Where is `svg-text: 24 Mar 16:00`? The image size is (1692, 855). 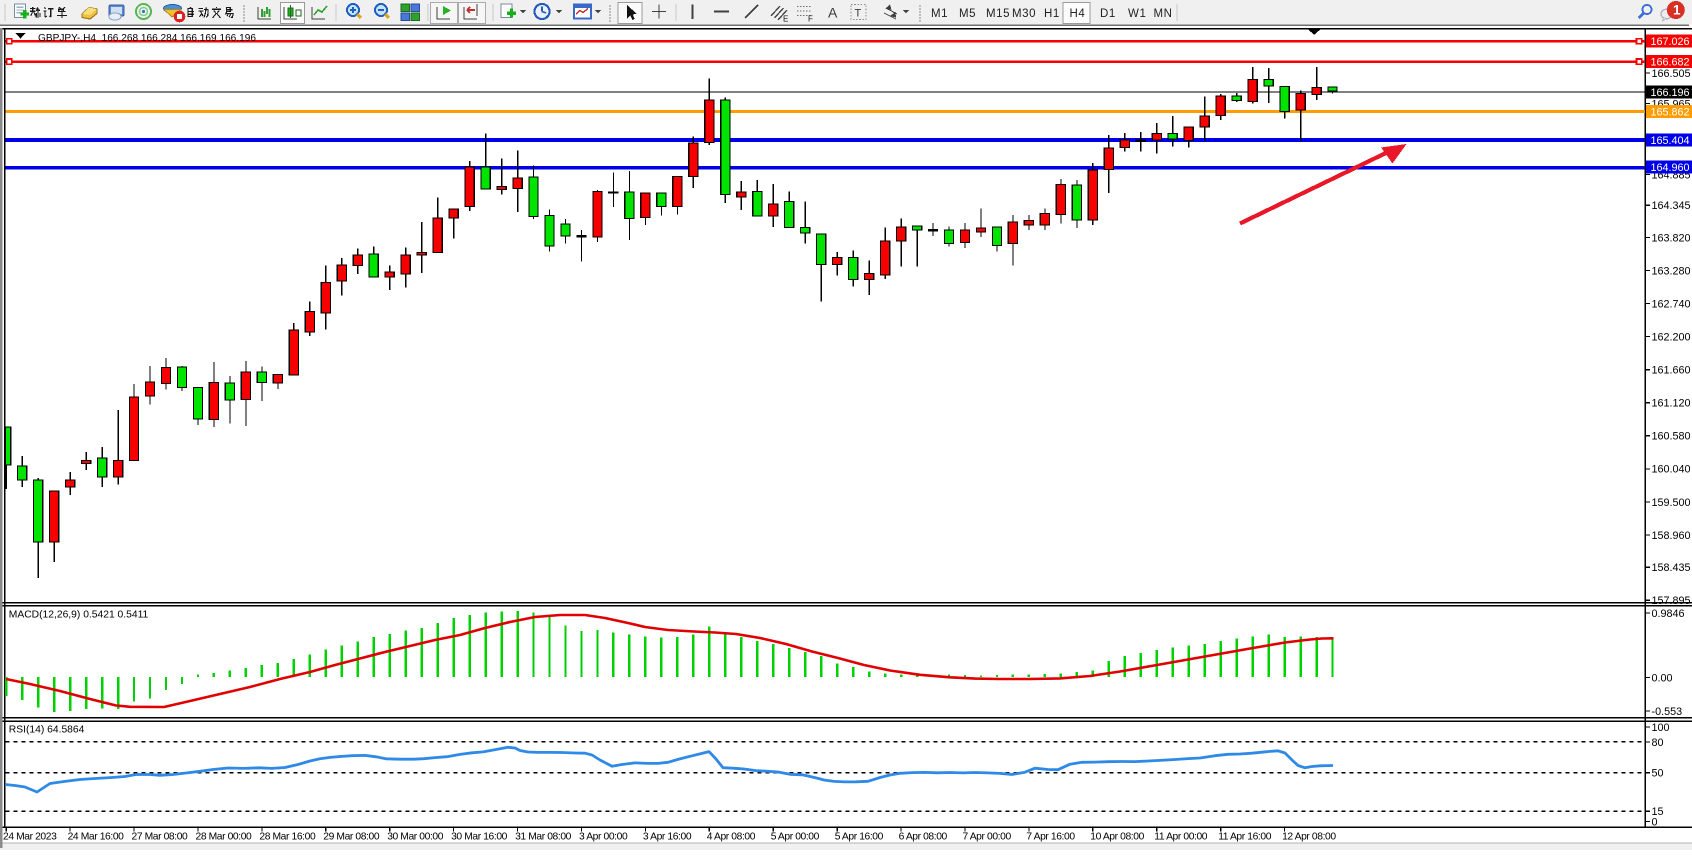
svg-text: 24 Mar 16:00 is located at coordinates (96, 836).